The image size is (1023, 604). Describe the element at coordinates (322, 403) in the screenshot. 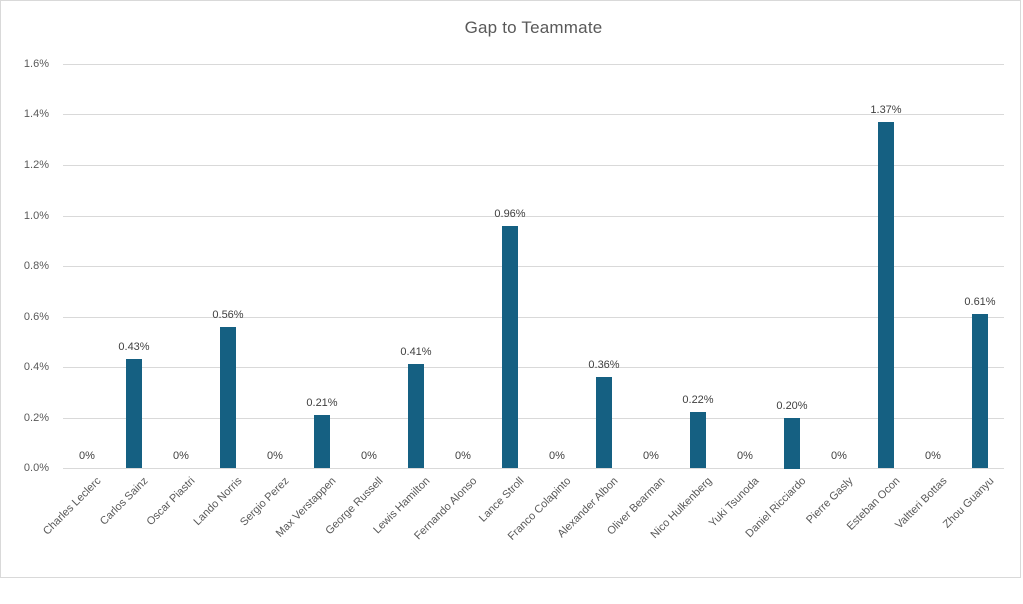

I see `bar-value-label: 0.21%` at that location.